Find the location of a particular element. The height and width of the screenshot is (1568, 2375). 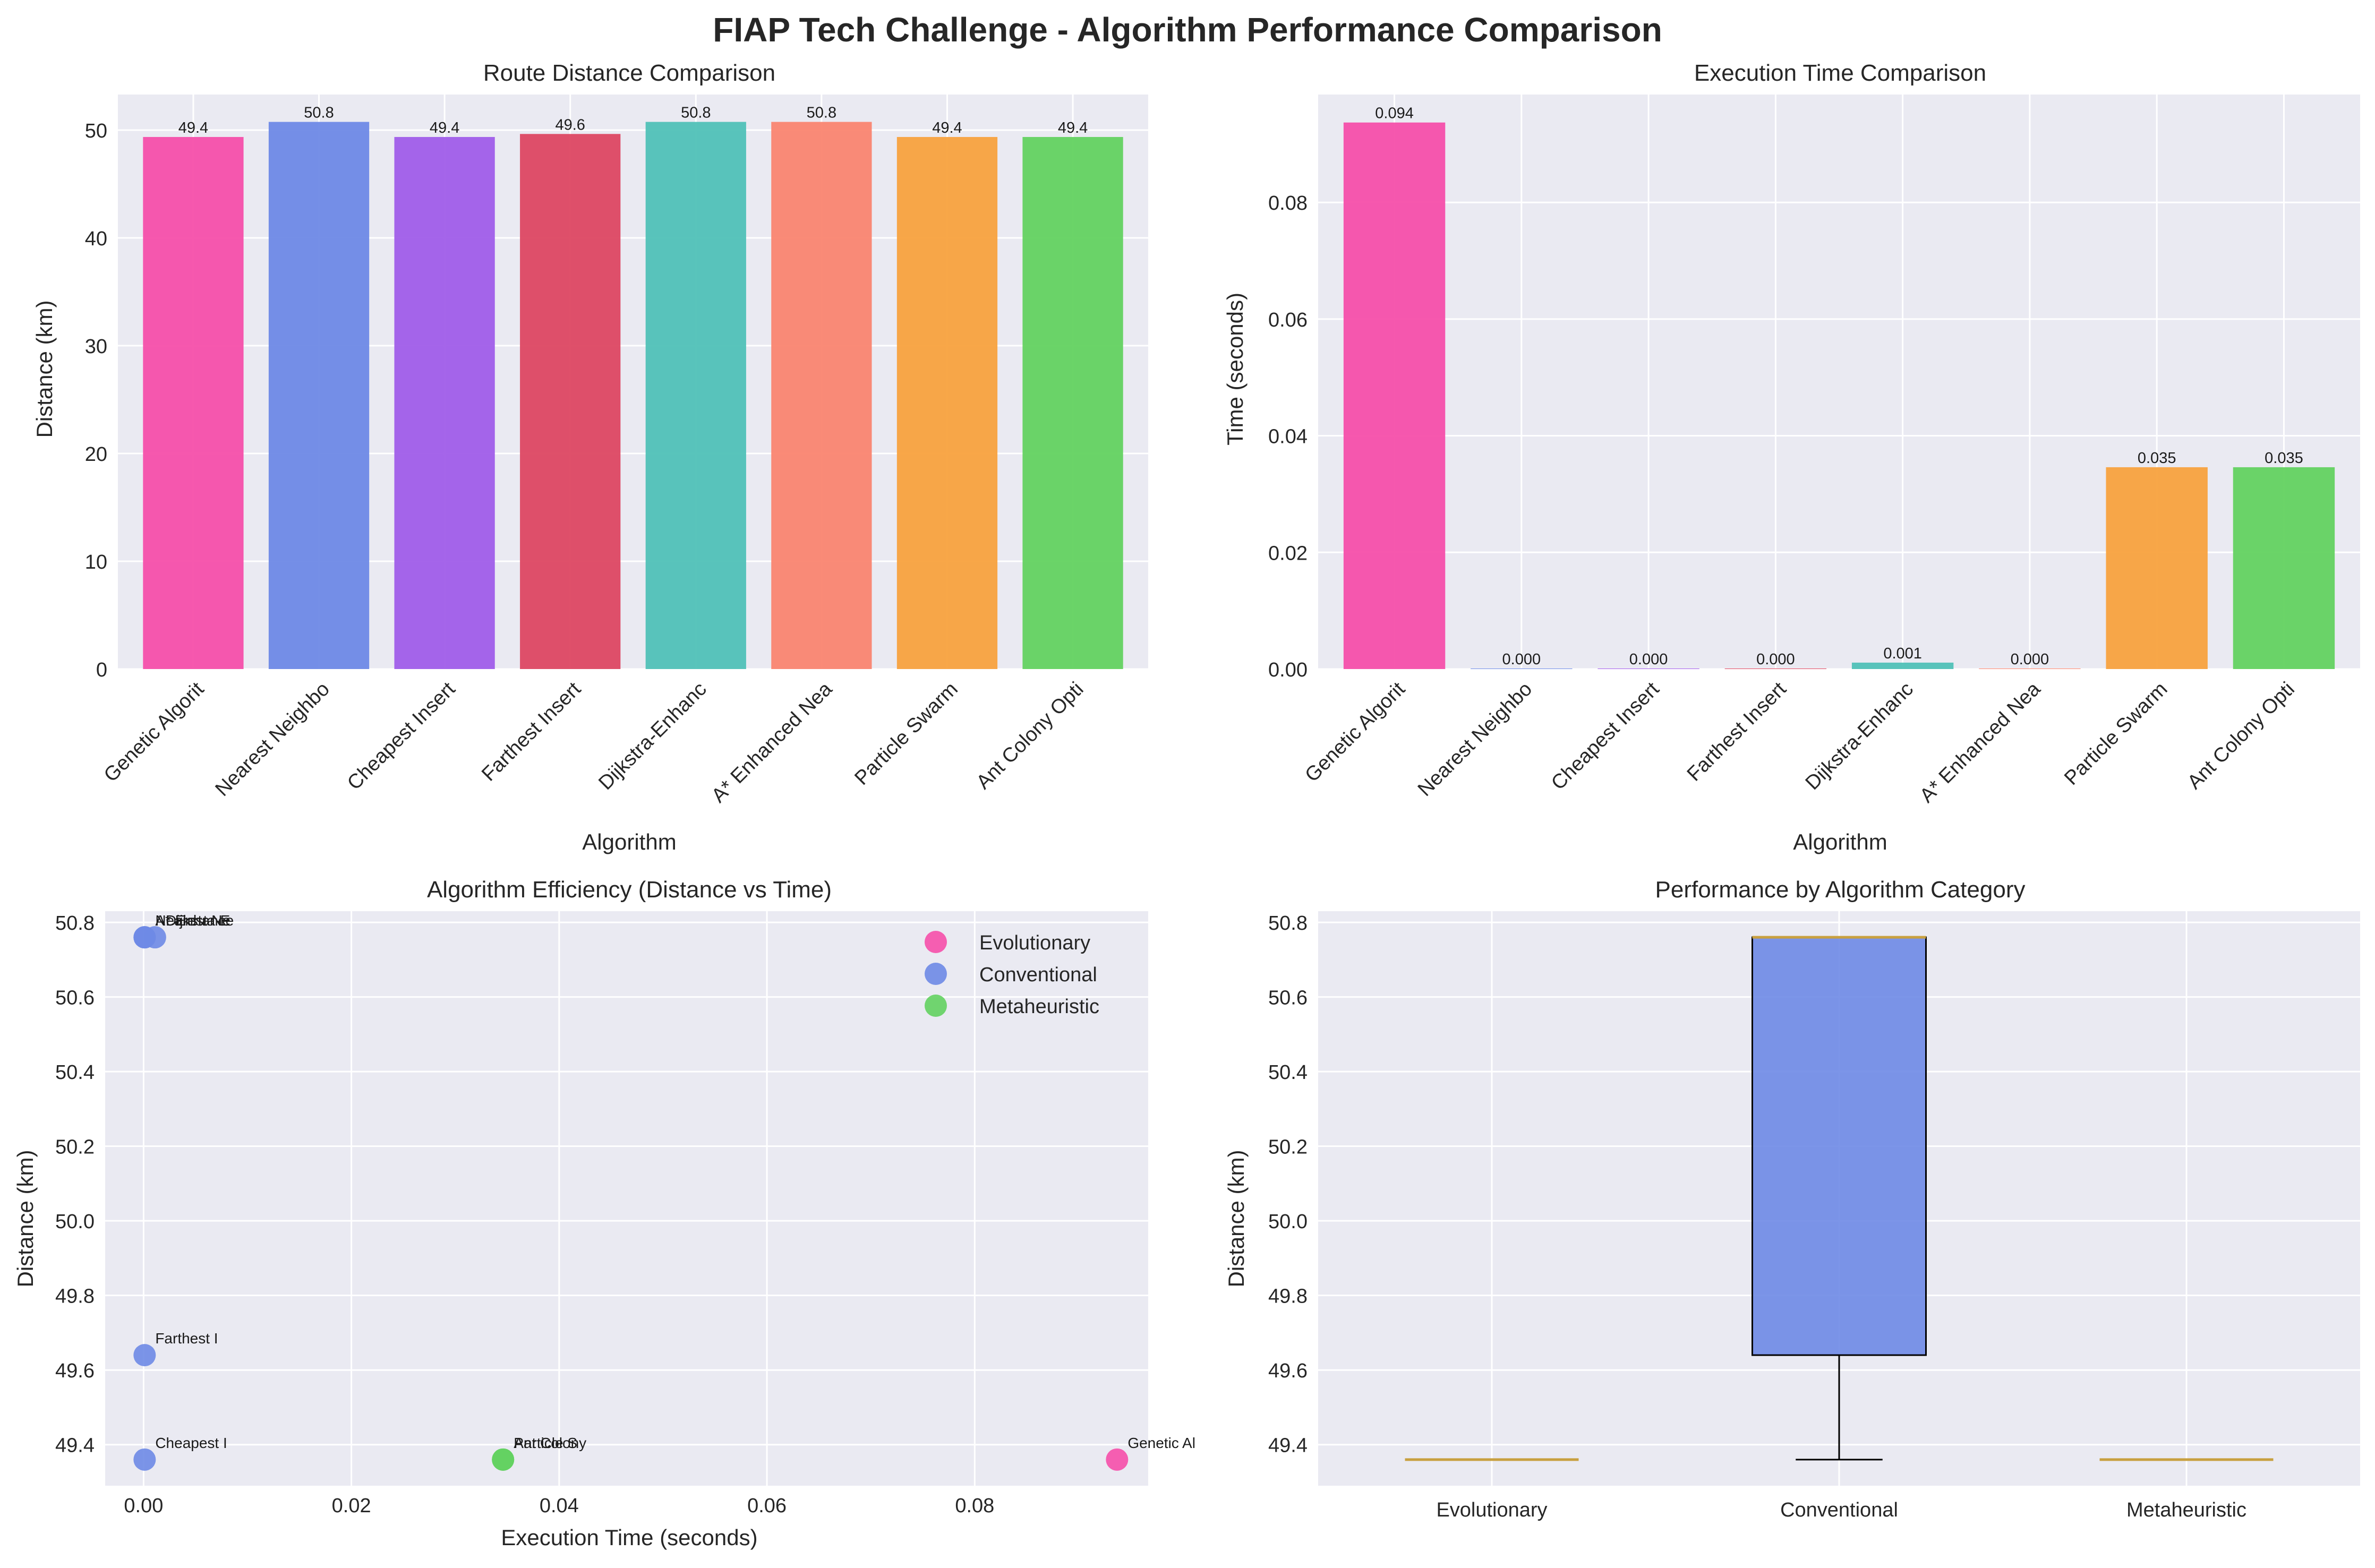

scatter-point-label: Nearest Ne is located at coordinates (192, 920).